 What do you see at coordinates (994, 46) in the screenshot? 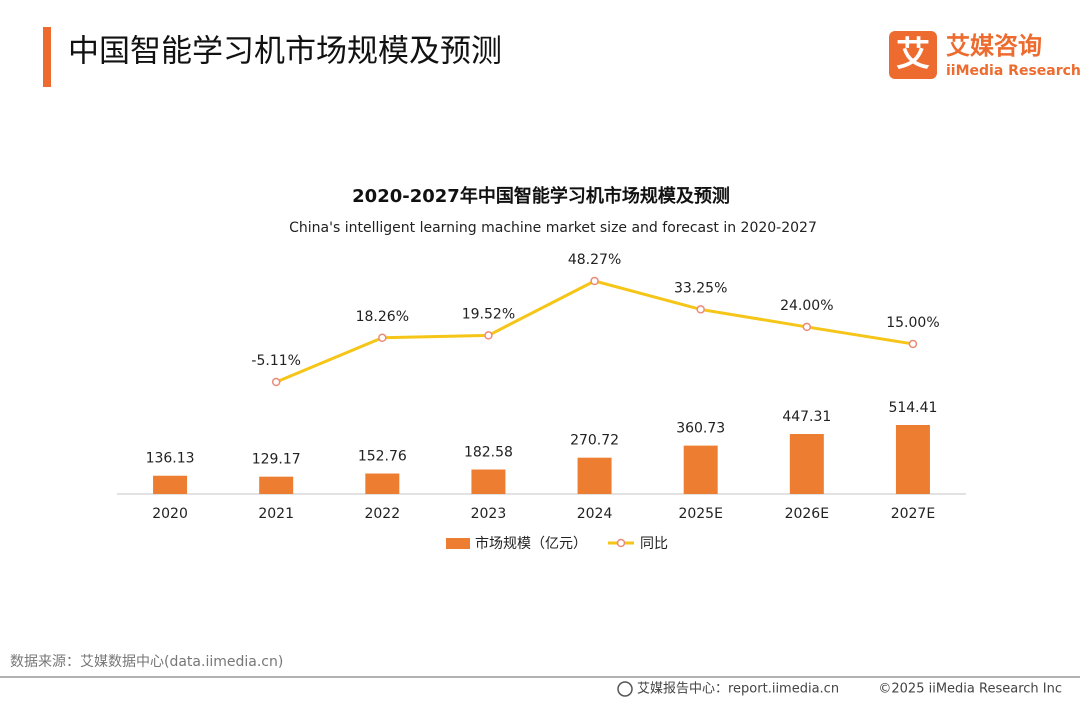
I see `logo-name: 艾媒咨询` at bounding box center [994, 46].